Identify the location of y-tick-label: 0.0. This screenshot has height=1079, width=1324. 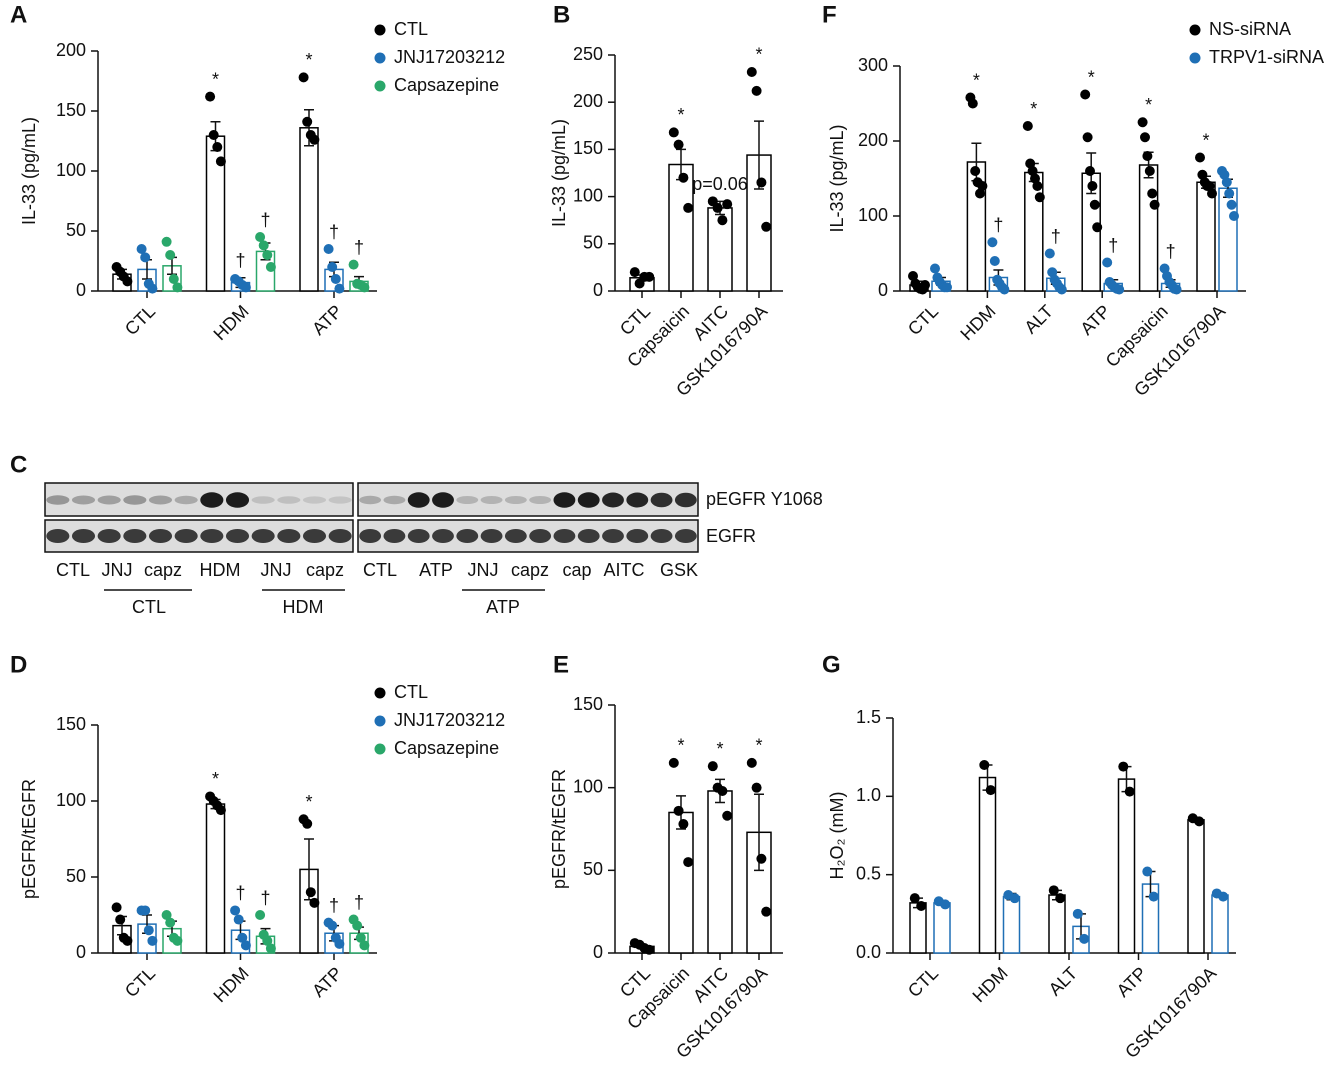
(868, 952).